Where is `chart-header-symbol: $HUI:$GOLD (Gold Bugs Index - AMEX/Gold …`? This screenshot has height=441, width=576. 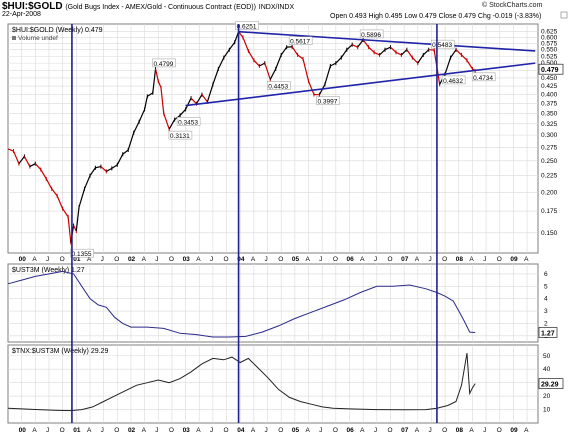
chart-header-symbol: $HUI:$GOLD (Gold Bugs Index - AMEX/Gold … is located at coordinates (148, 6).